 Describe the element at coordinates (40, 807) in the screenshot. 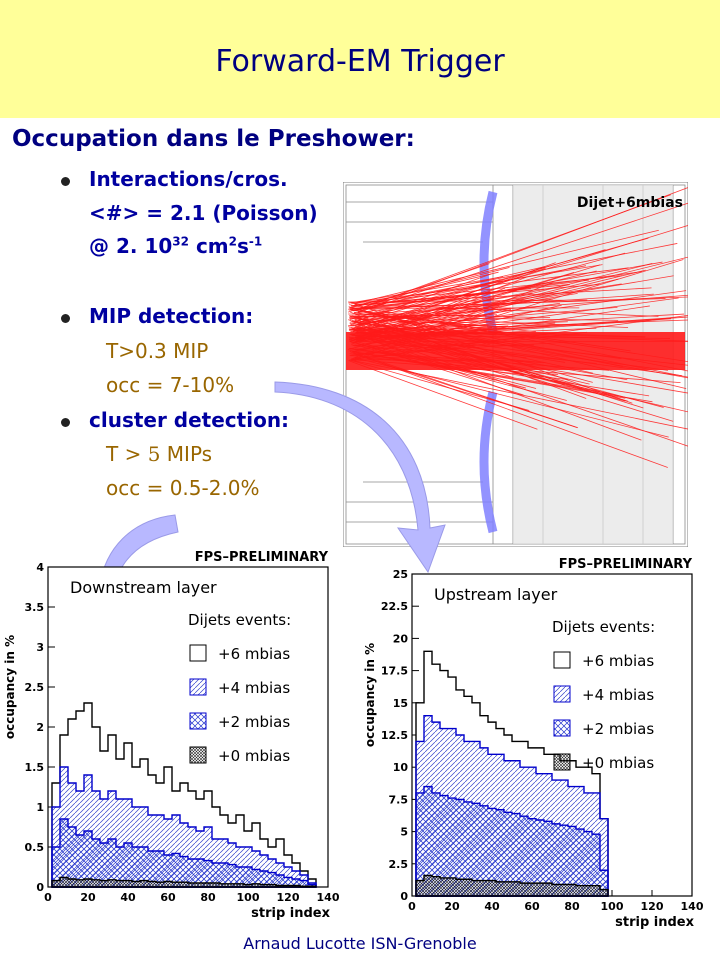

I see `y-tick-label: 1` at that location.